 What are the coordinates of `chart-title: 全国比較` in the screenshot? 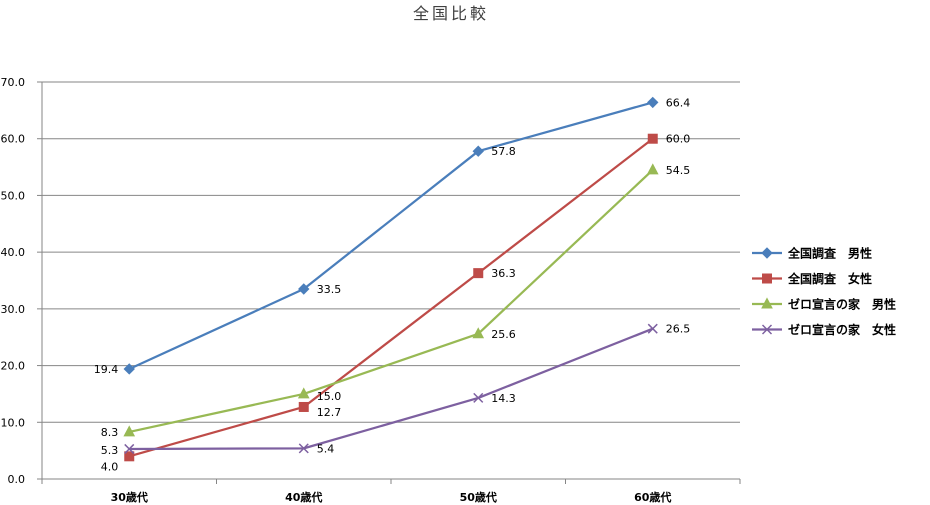 It's located at (451, 13).